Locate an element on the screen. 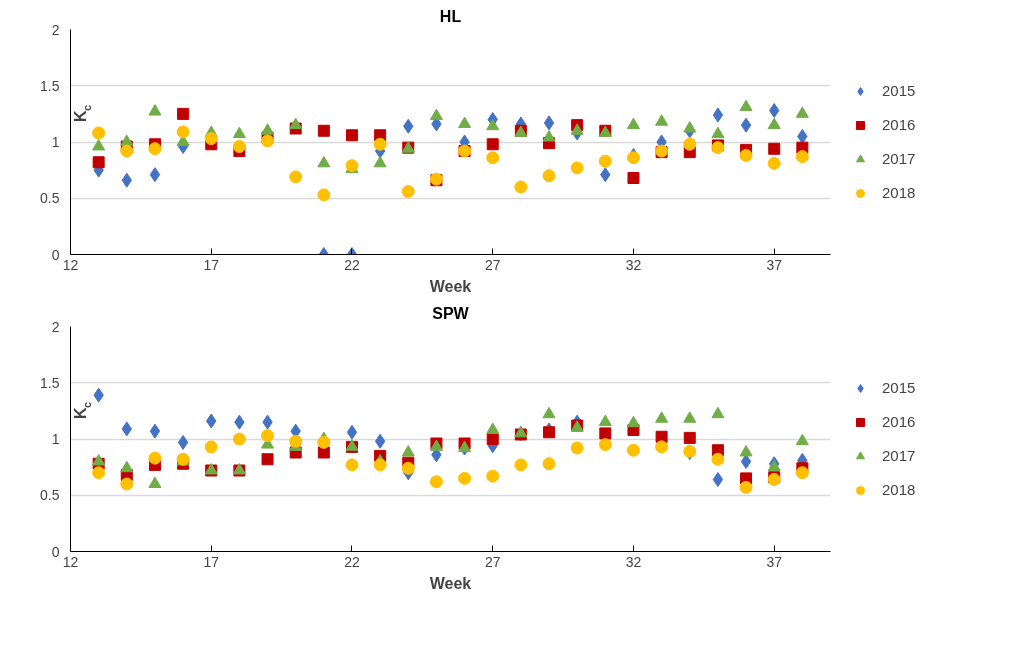  chart-title: SPW is located at coordinates (451, 313).